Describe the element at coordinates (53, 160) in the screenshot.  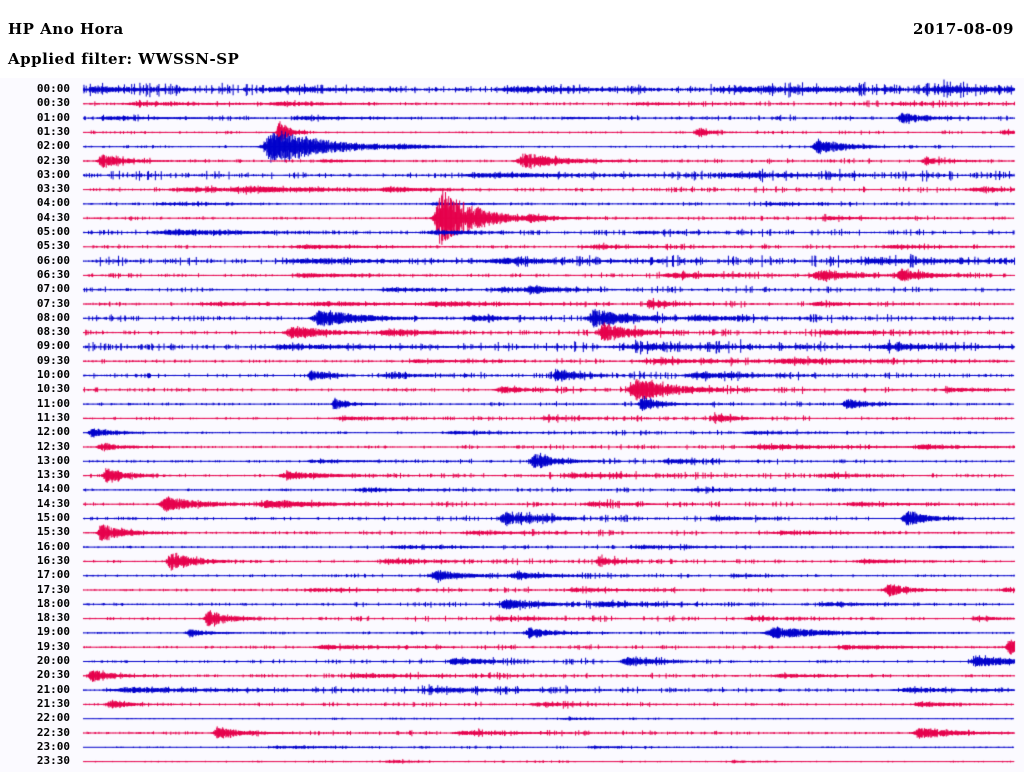
I see `time-tick-02-30: 02:30` at that location.